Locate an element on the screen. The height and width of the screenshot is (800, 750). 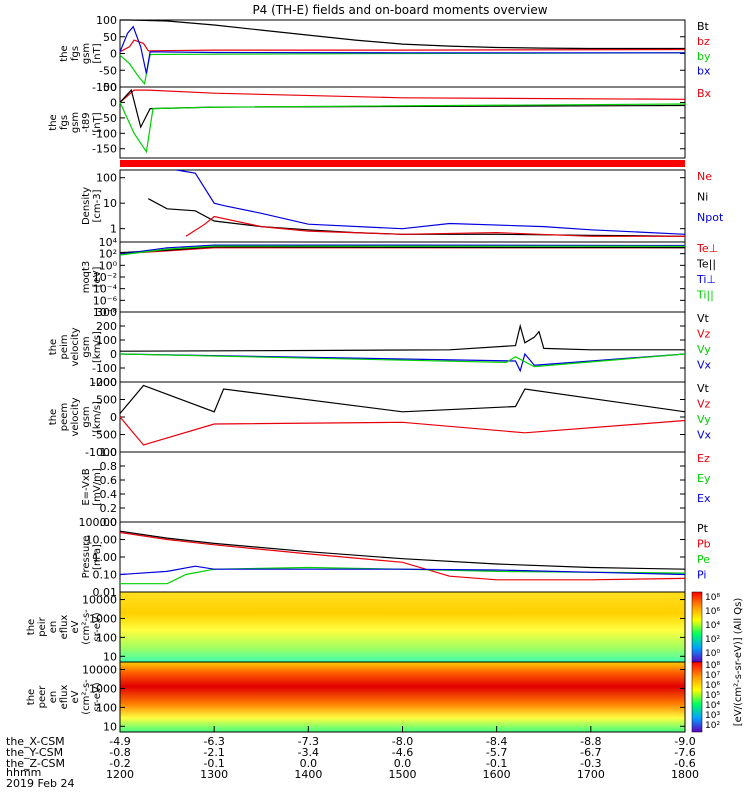
y-axis-label: [mV/m] is located at coordinates (97, 487).